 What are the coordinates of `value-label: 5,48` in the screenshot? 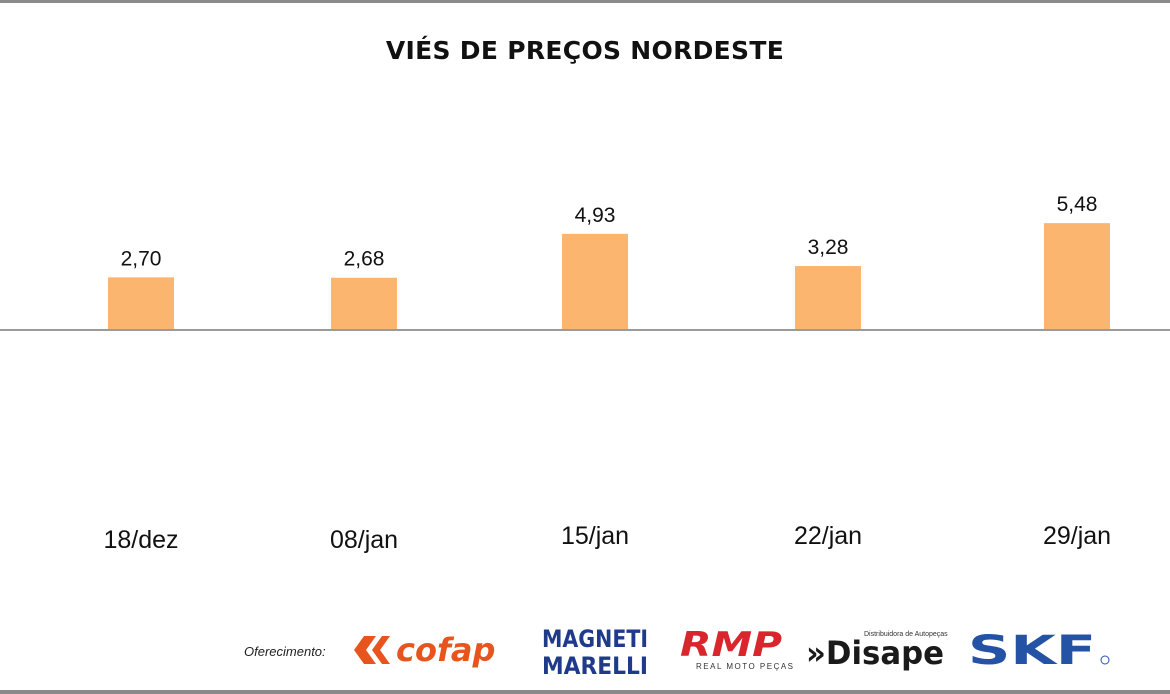 It's located at (1077, 204).